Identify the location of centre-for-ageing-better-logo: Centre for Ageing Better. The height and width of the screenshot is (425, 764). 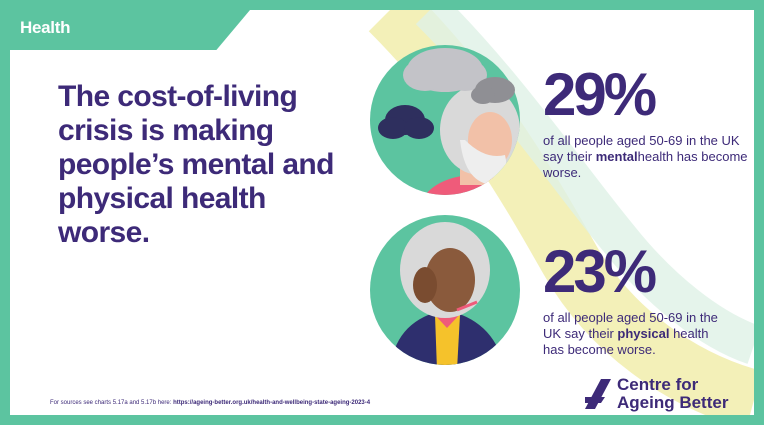
(656, 394).